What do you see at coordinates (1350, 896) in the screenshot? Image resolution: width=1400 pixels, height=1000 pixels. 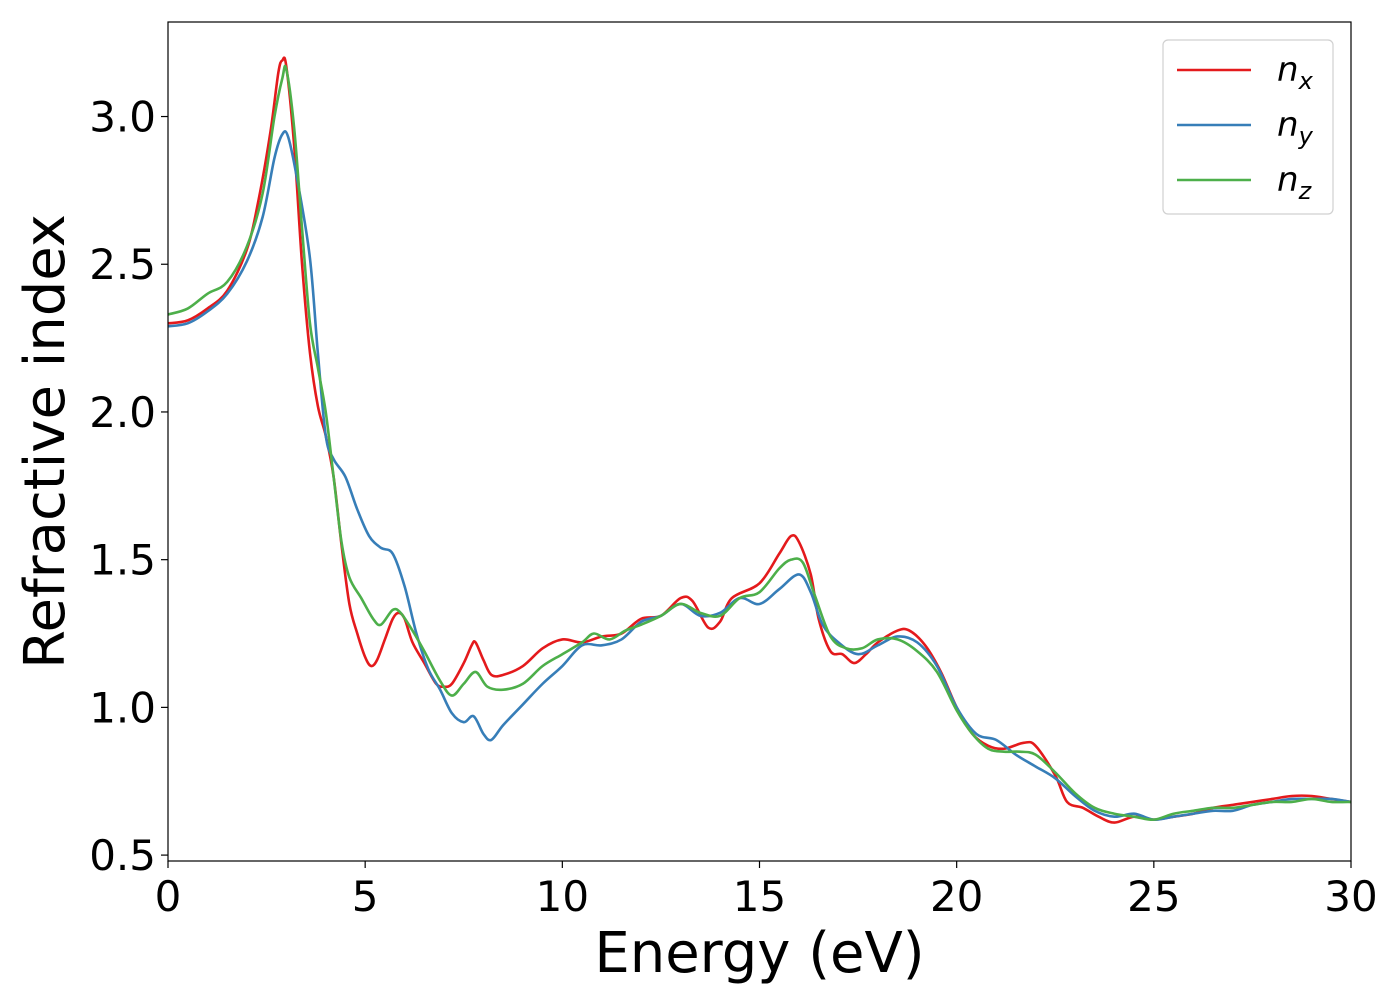 I see `x-tick-label: 30` at bounding box center [1350, 896].